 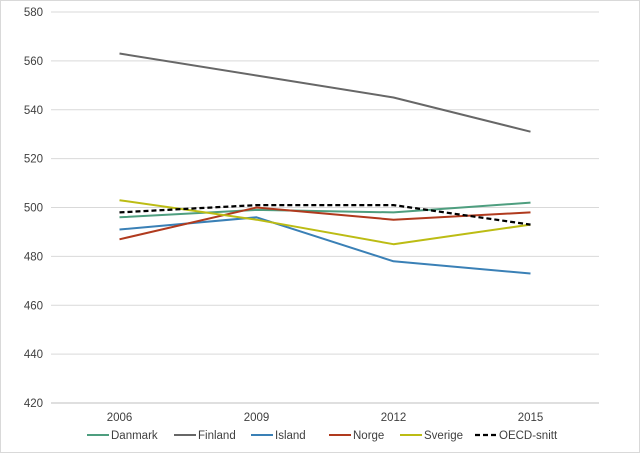 What do you see at coordinates (33, 13) in the screenshot?
I see `y-tick-label: 580` at bounding box center [33, 13].